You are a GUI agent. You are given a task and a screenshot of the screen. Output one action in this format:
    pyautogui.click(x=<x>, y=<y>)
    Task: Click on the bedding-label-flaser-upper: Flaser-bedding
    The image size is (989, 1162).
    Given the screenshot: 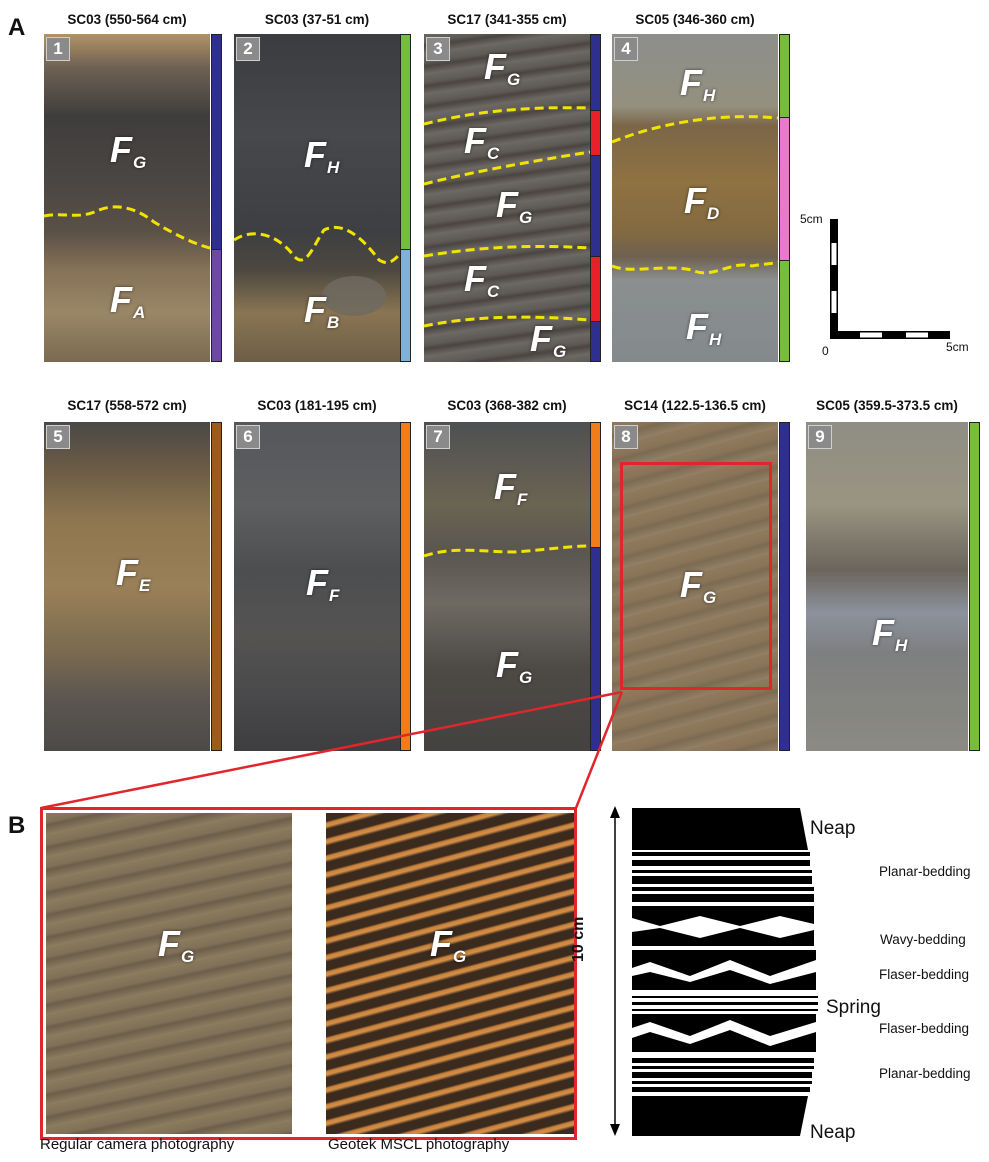 What is the action you would take?
    pyautogui.click(x=924, y=974)
    